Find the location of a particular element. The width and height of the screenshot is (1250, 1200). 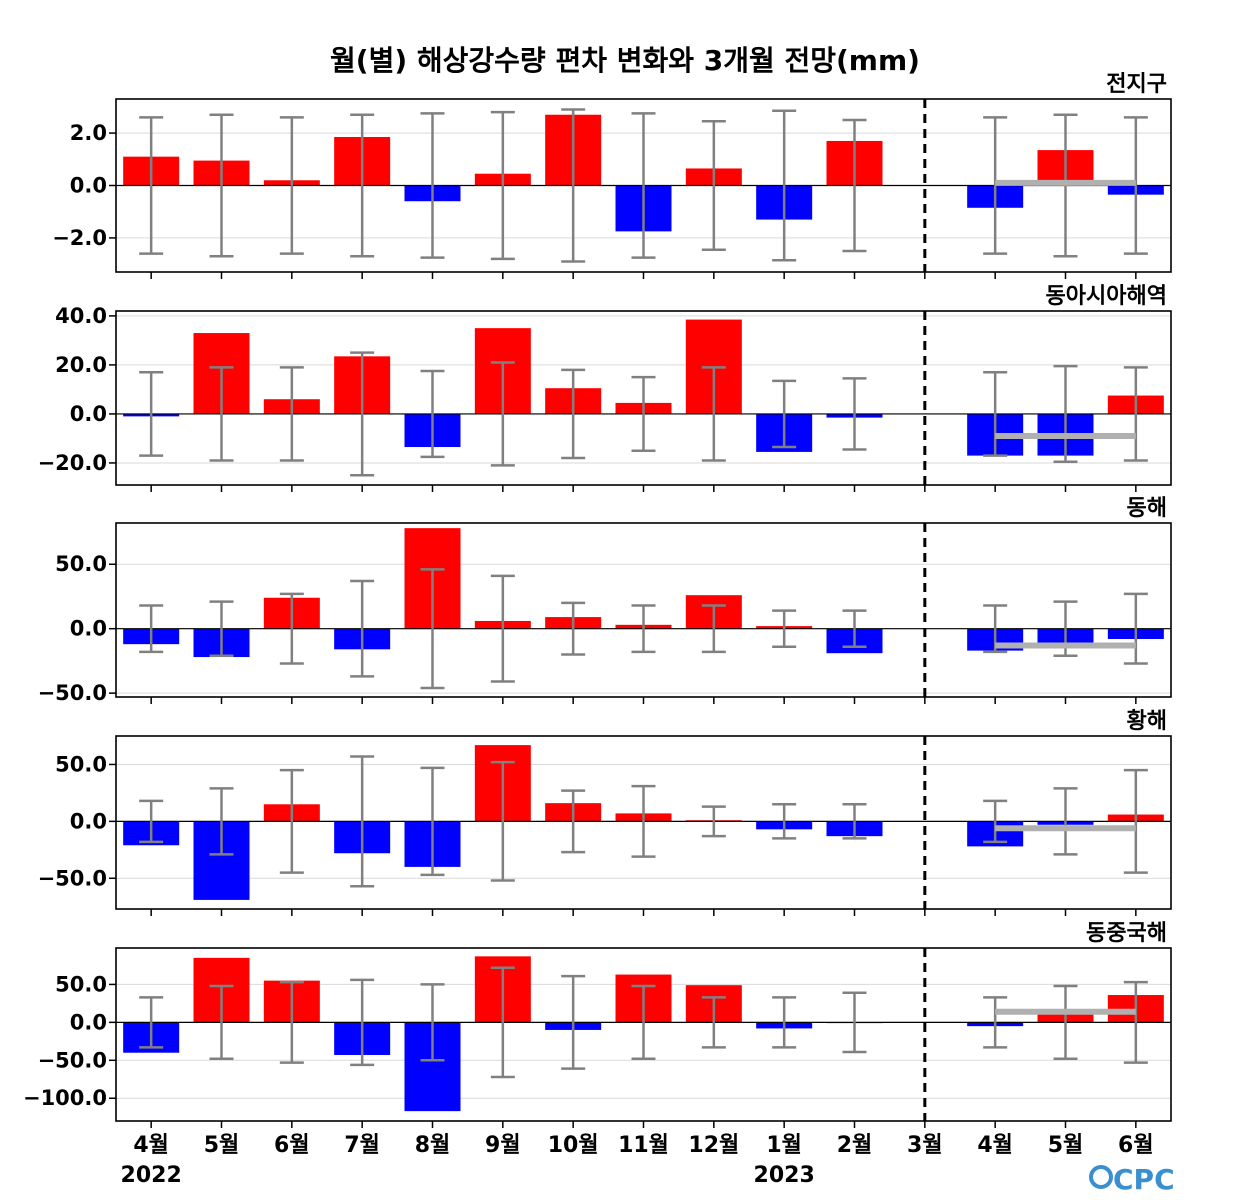

x-tick-label: 2월 is located at coordinates (855, 1145).